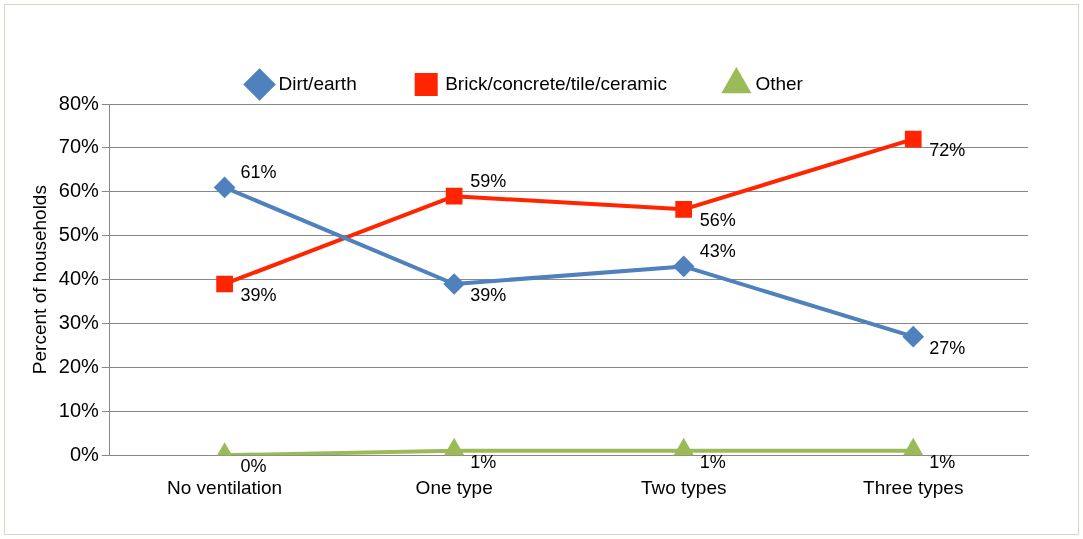 Image resolution: width=1083 pixels, height=539 pixels. What do you see at coordinates (84, 453) in the screenshot?
I see `y-tick-label: 0%` at bounding box center [84, 453].